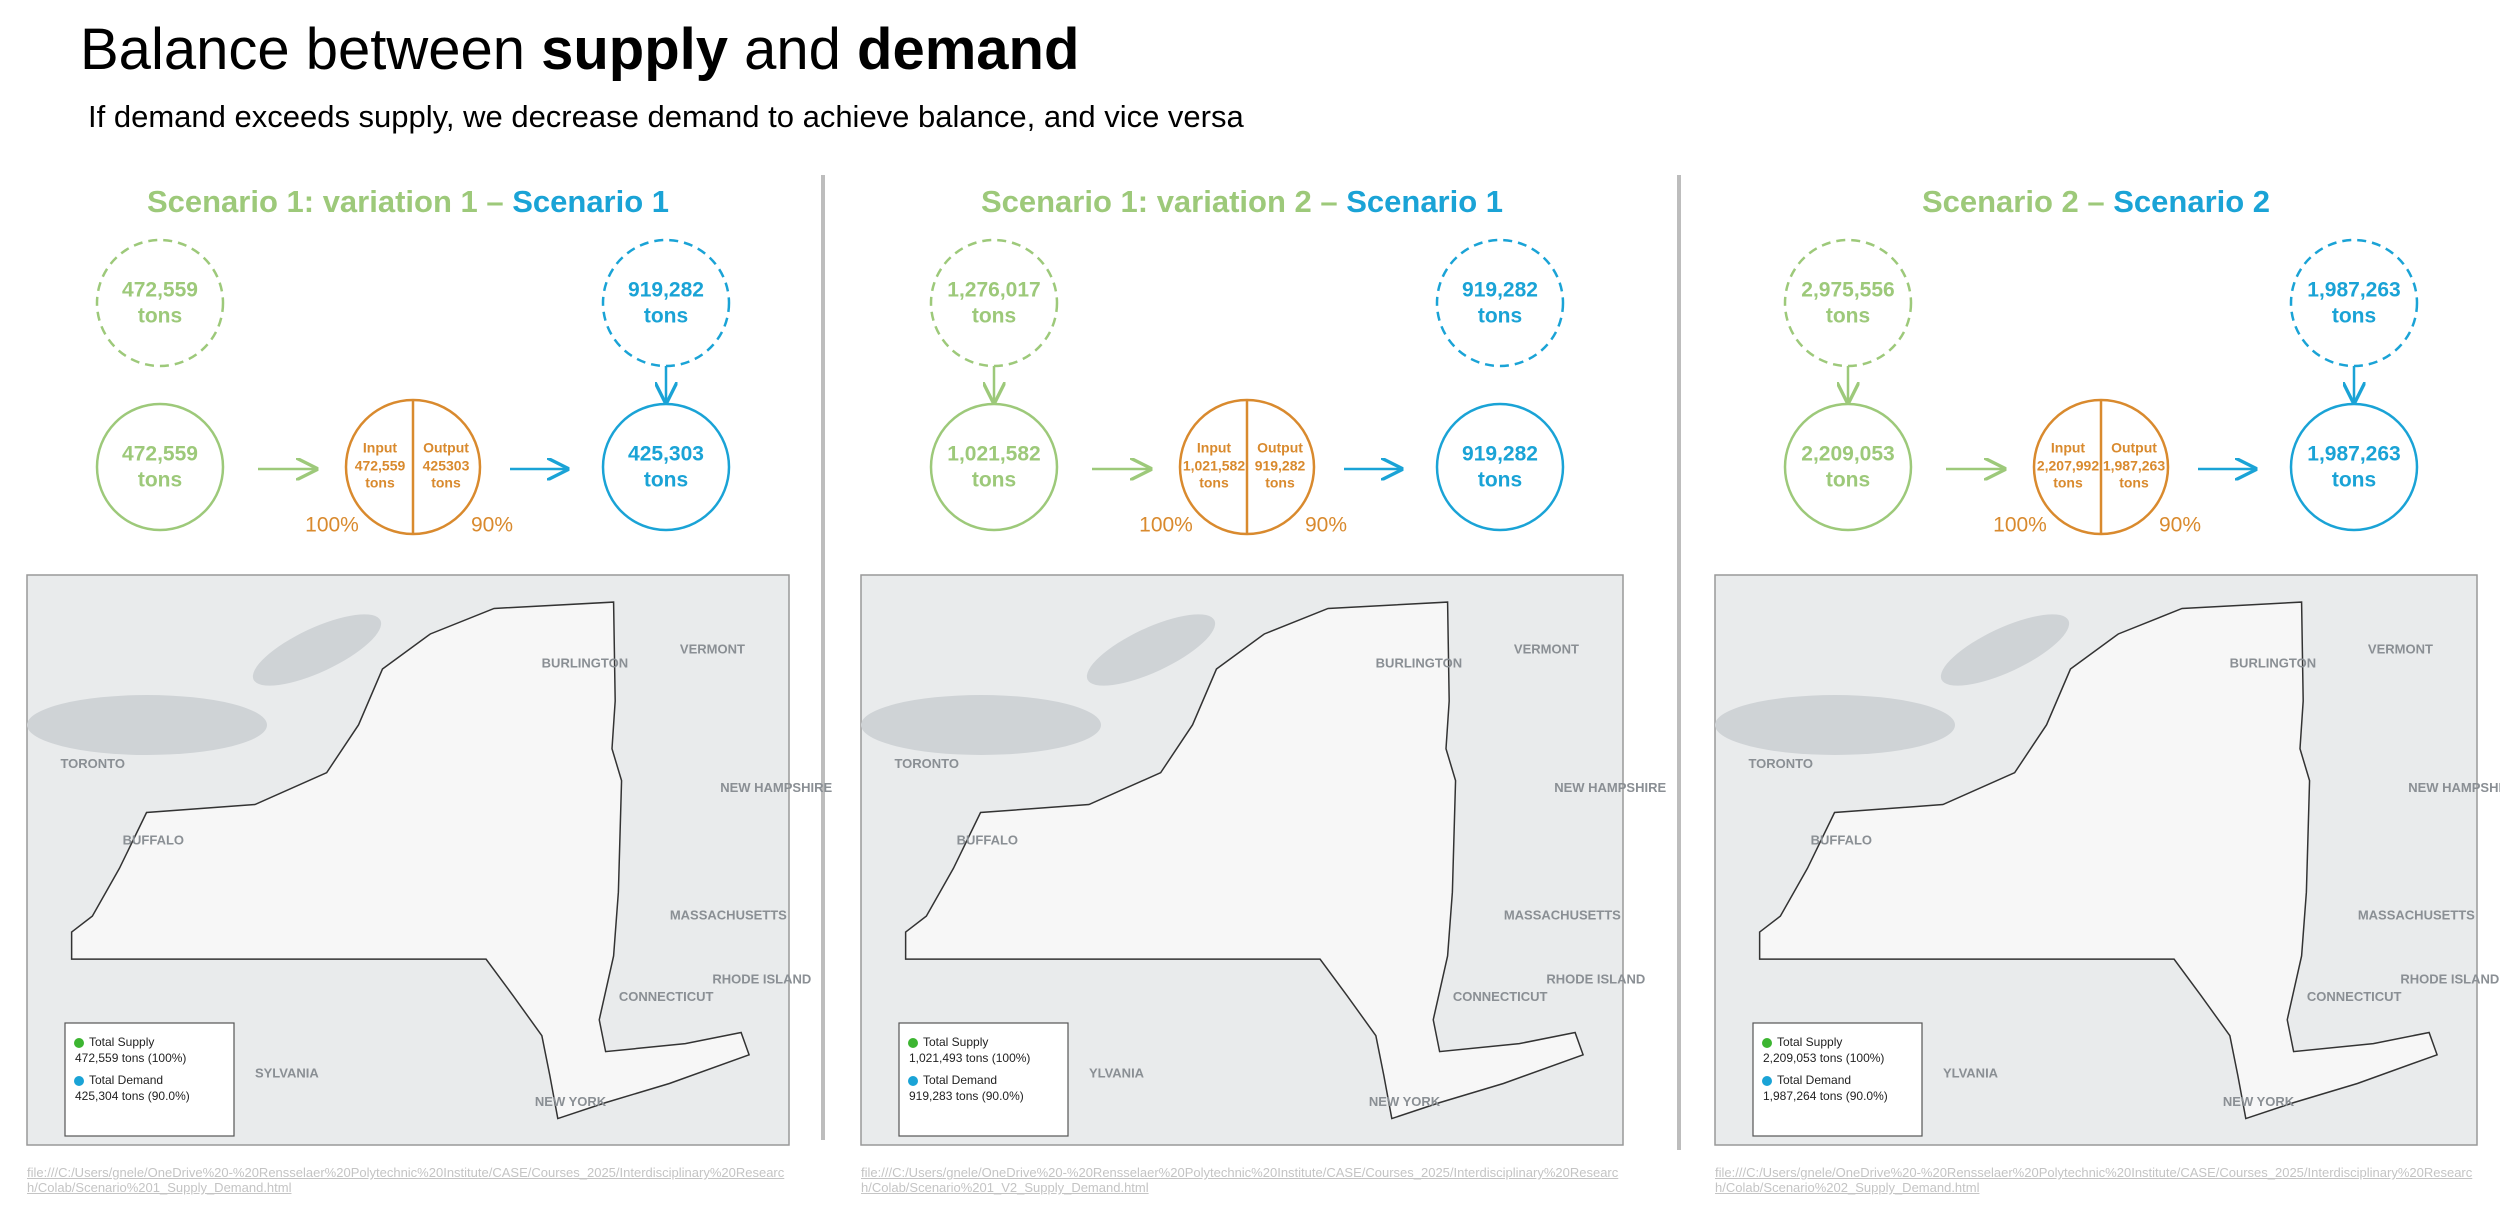  I want to click on legend-box, so click(1837, 1079).